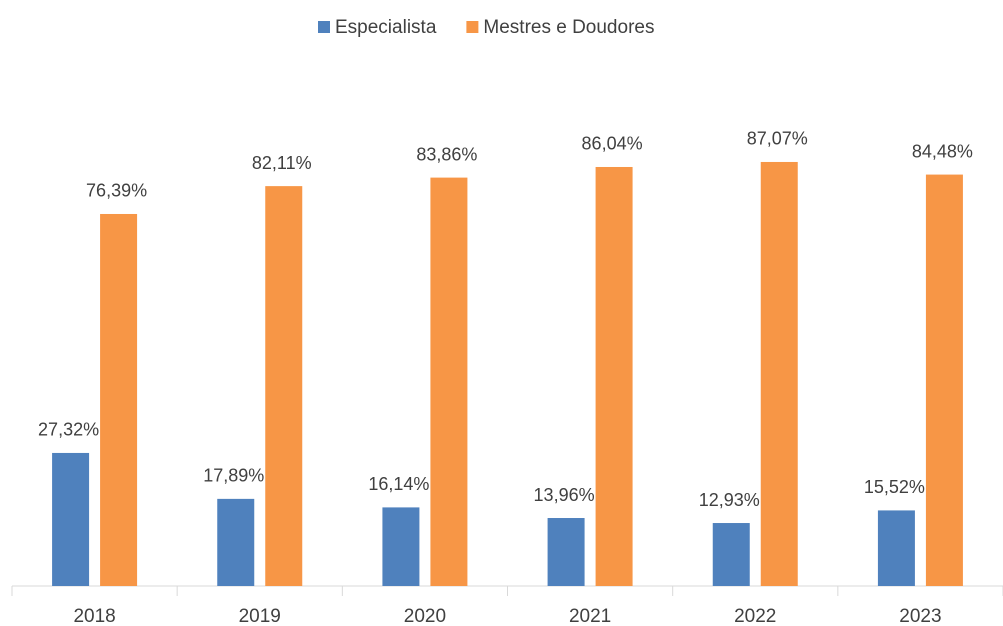 The image size is (1003, 626). I want to click on value-label: 16,14%, so click(398, 484).